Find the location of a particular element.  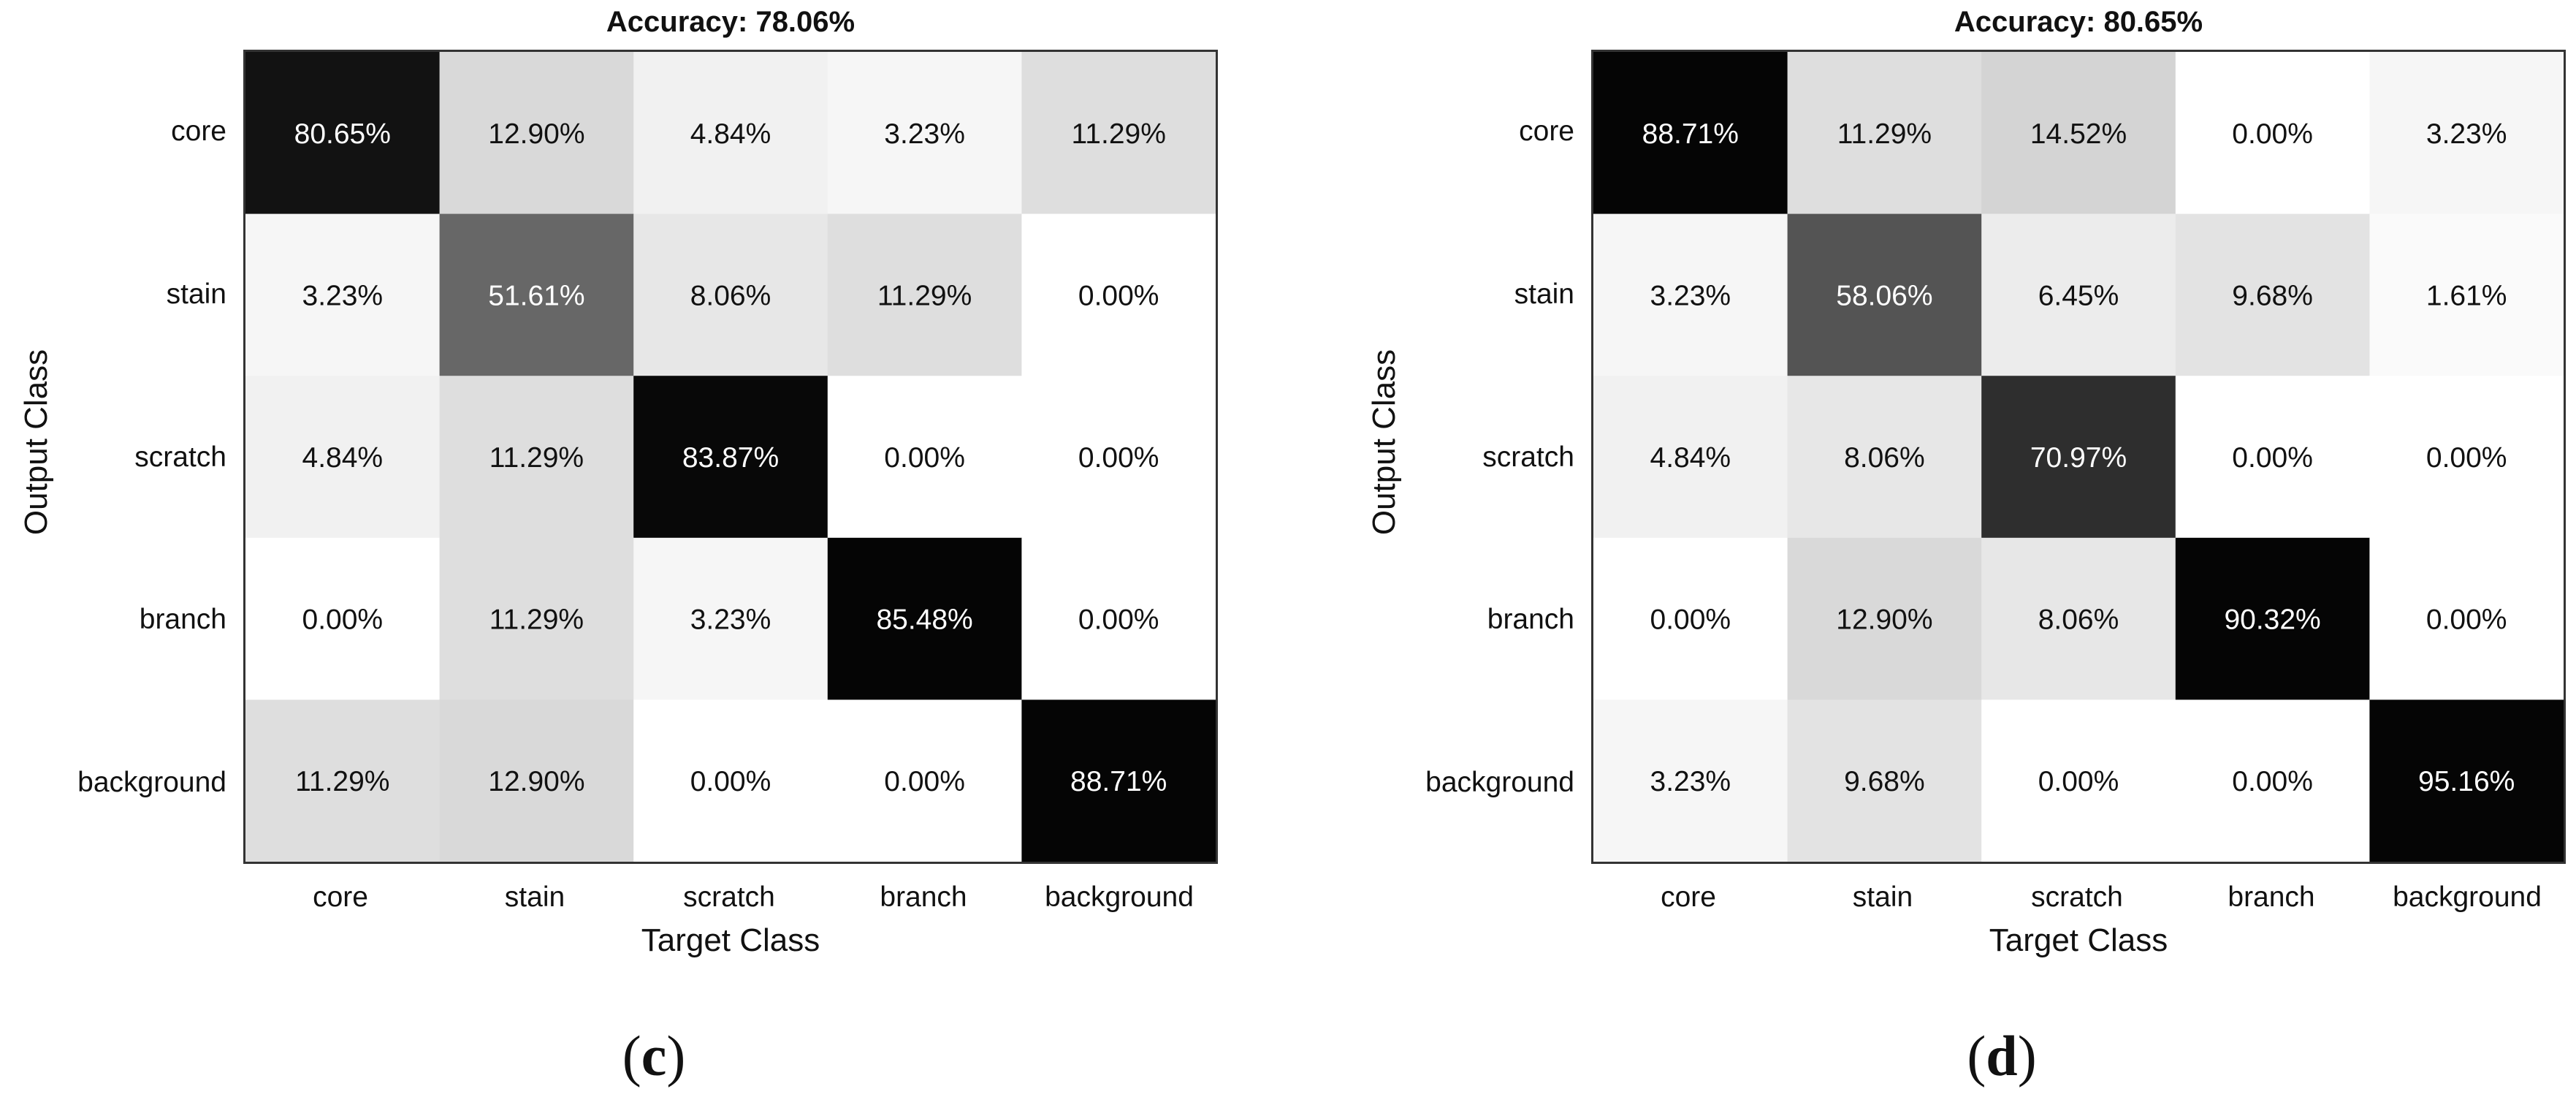

x-axis-label: Target Class is located at coordinates (730, 940).